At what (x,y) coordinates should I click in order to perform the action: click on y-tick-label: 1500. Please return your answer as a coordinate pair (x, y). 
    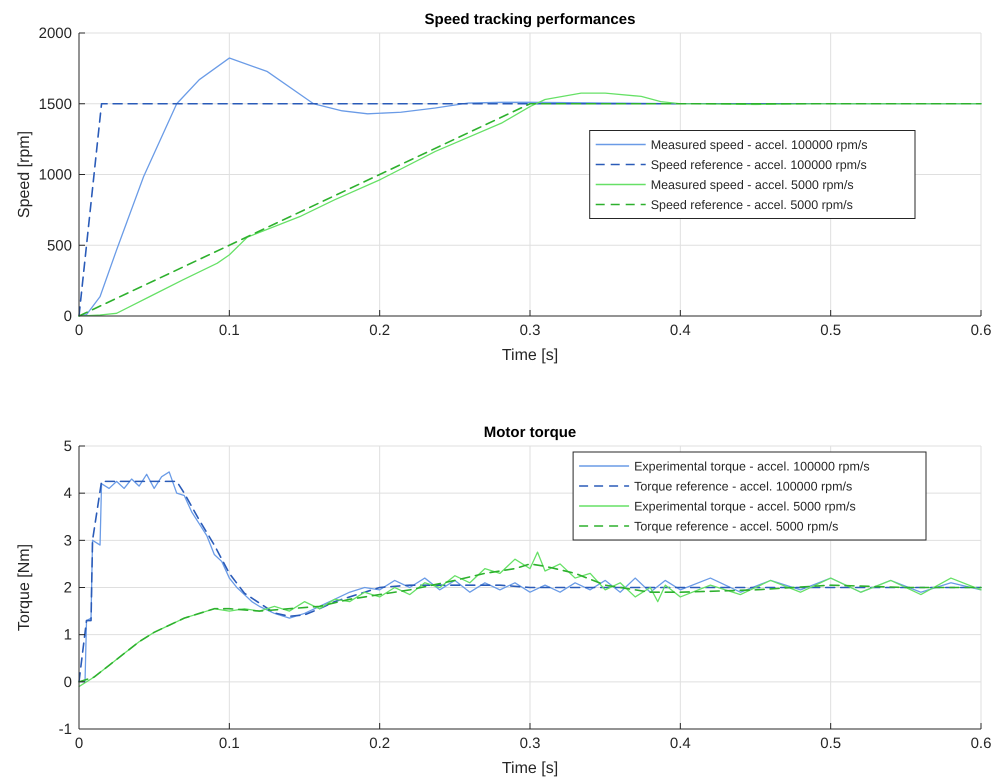
    Looking at the image, I should click on (55, 104).